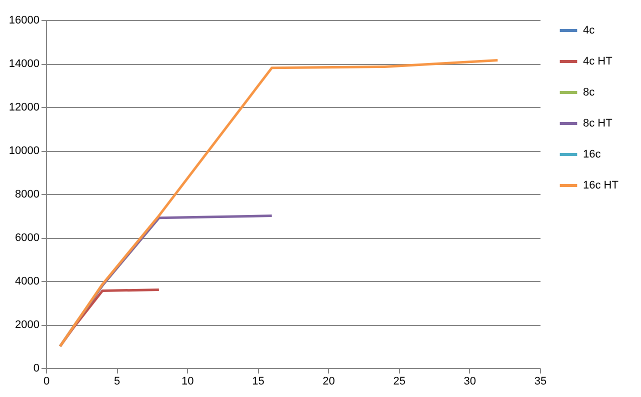 The height and width of the screenshot is (397, 641). Describe the element at coordinates (27, 282) in the screenshot. I see `y-tick-label: 4000` at that location.